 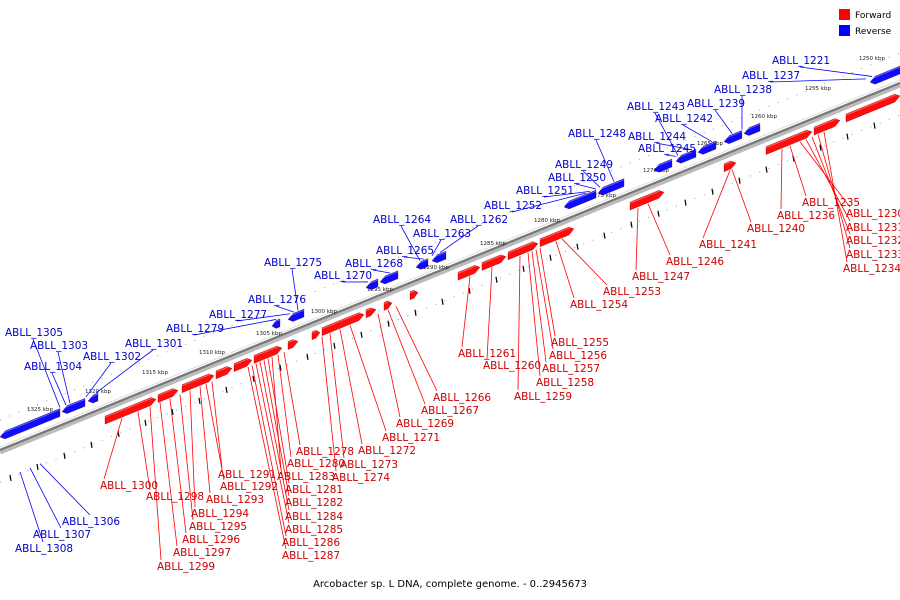 I want to click on reverse-gene-label: ABLL_1262, so click(x=479, y=220).